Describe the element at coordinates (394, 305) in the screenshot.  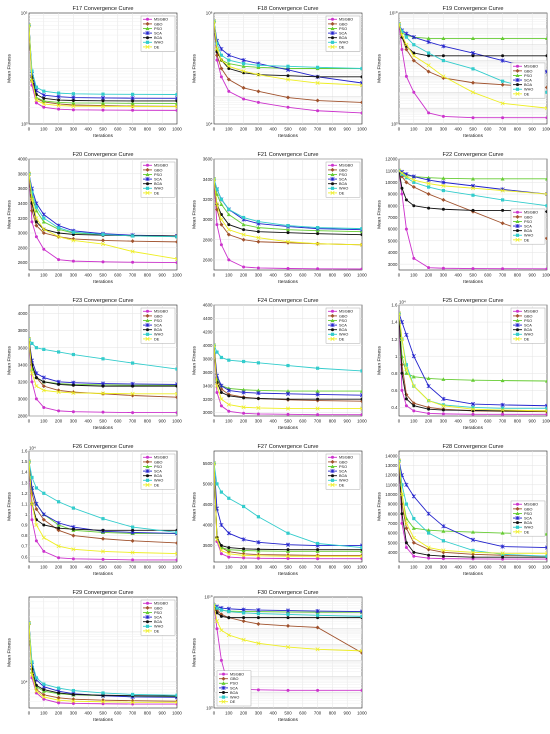
I see `y-tick-label: 1.6` at that location.